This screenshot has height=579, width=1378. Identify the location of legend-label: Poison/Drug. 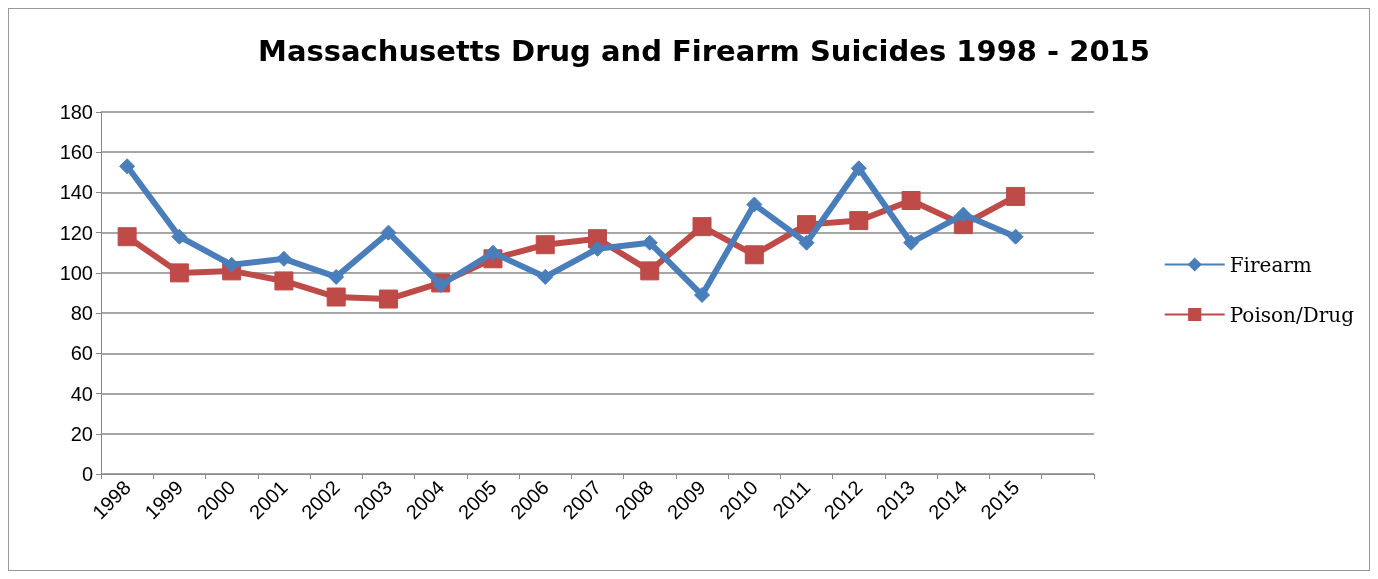
(1292, 314).